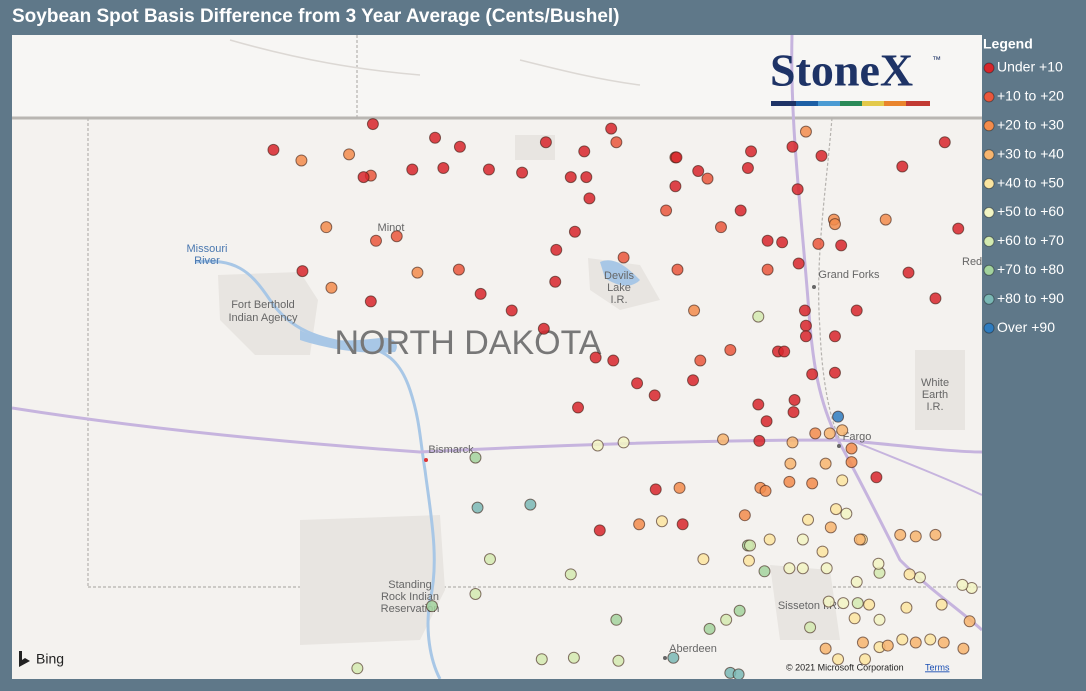 This screenshot has height=691, width=1086. I want to click on legend-label: +10 to +20, so click(1030, 96).